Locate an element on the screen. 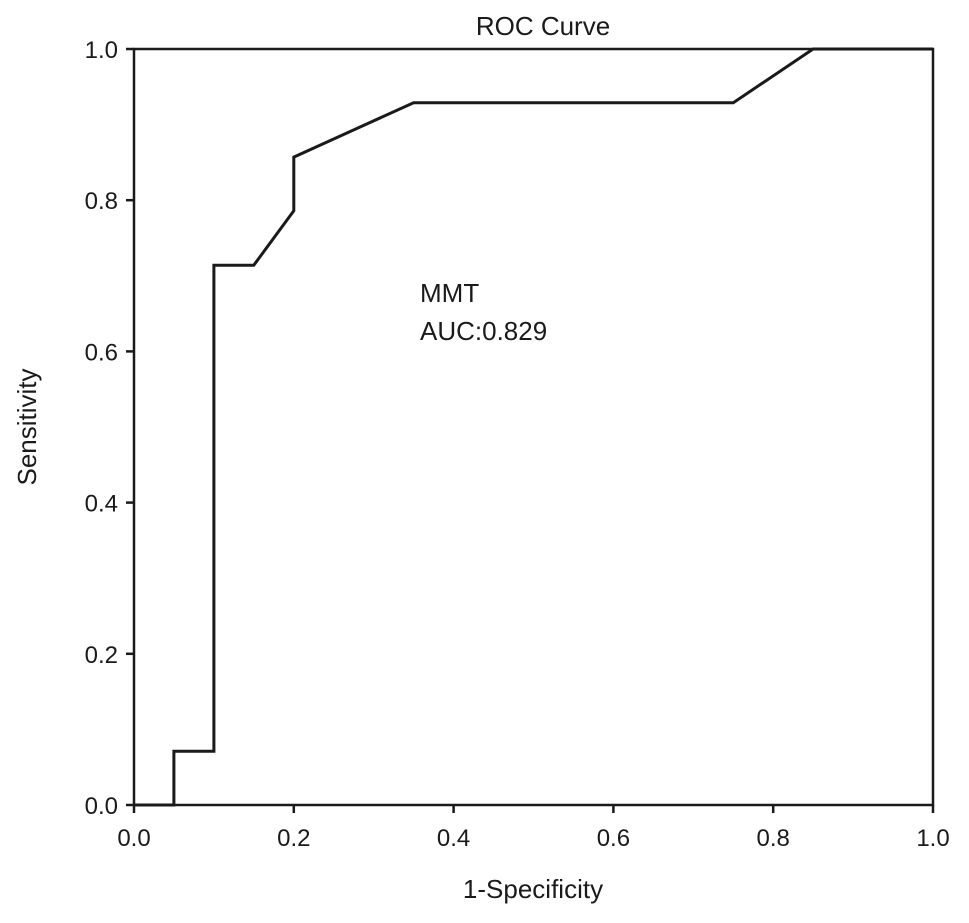 This screenshot has width=969, height=923. x-tick-label: 0.2 is located at coordinates (293, 838).